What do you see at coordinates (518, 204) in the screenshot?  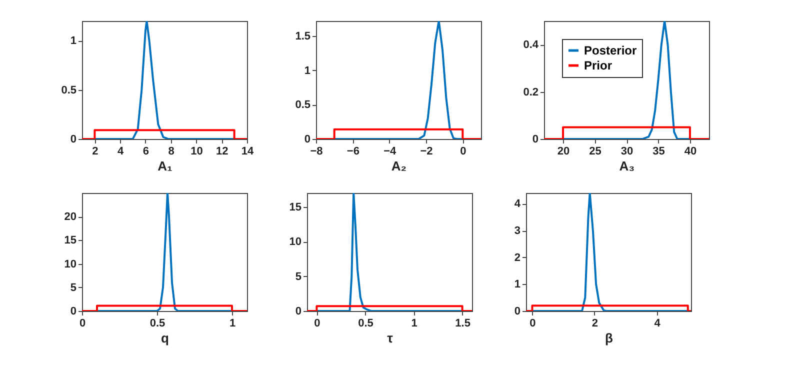 I see `y-tick-label: 4` at bounding box center [518, 204].